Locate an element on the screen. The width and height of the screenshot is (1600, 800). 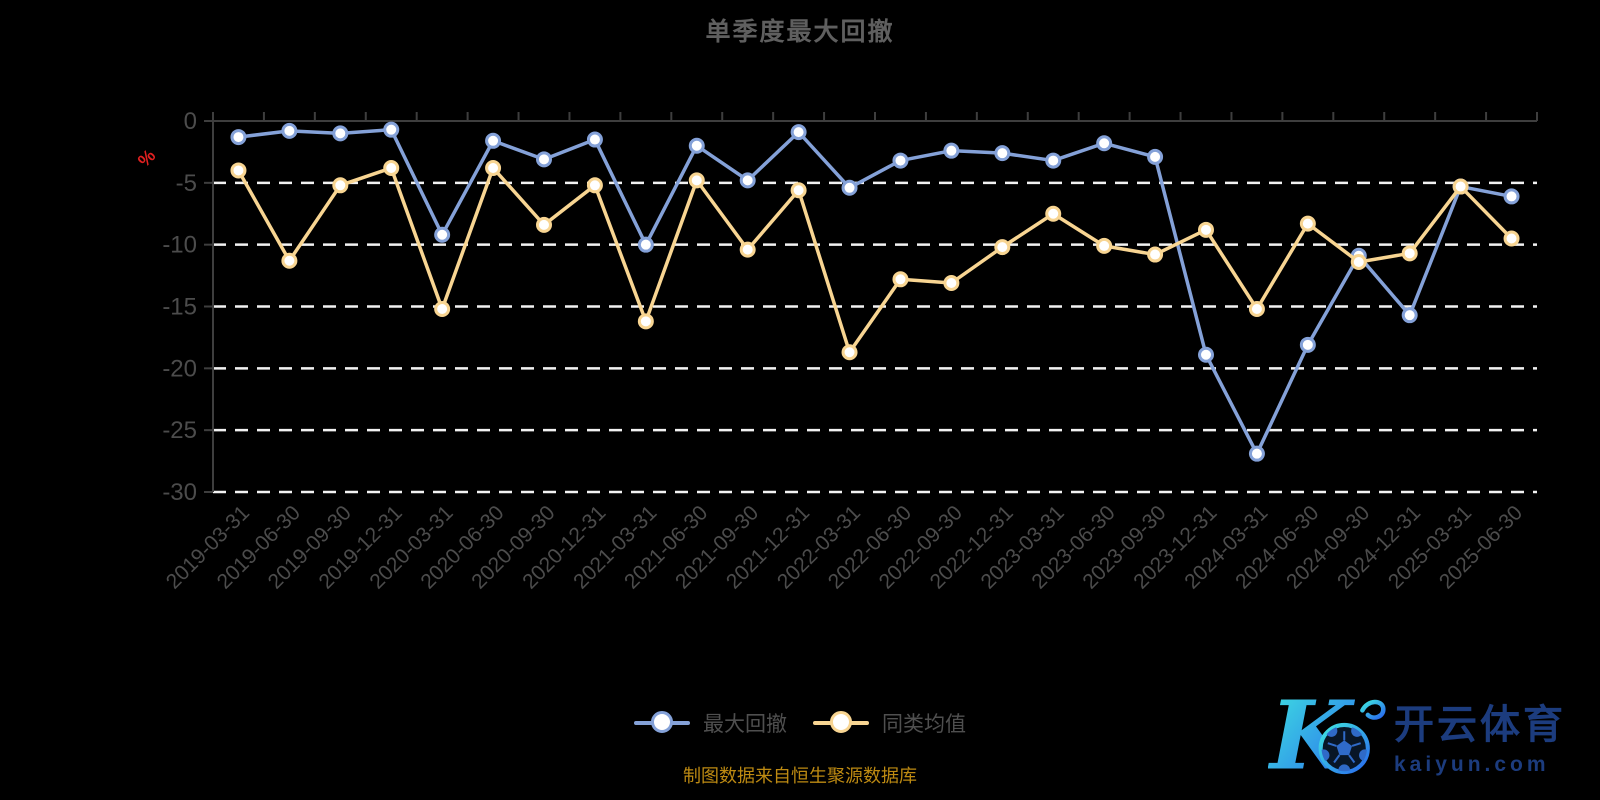
svg-text: -10 is located at coordinates (179, 245).